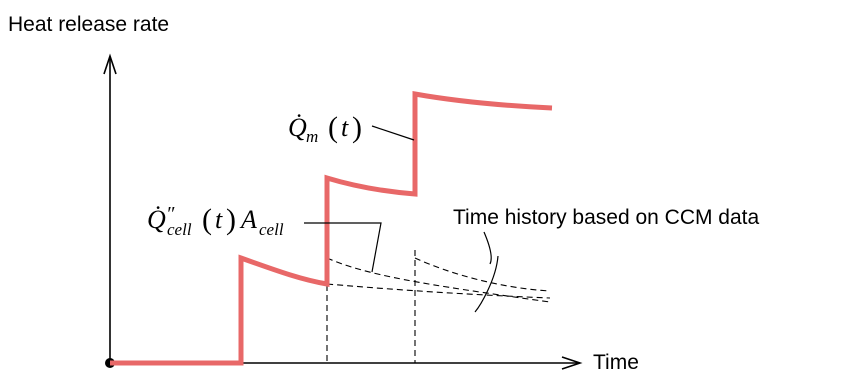  What do you see at coordinates (88, 24) in the screenshot?
I see `y-axis-title: Heat release rate` at bounding box center [88, 24].